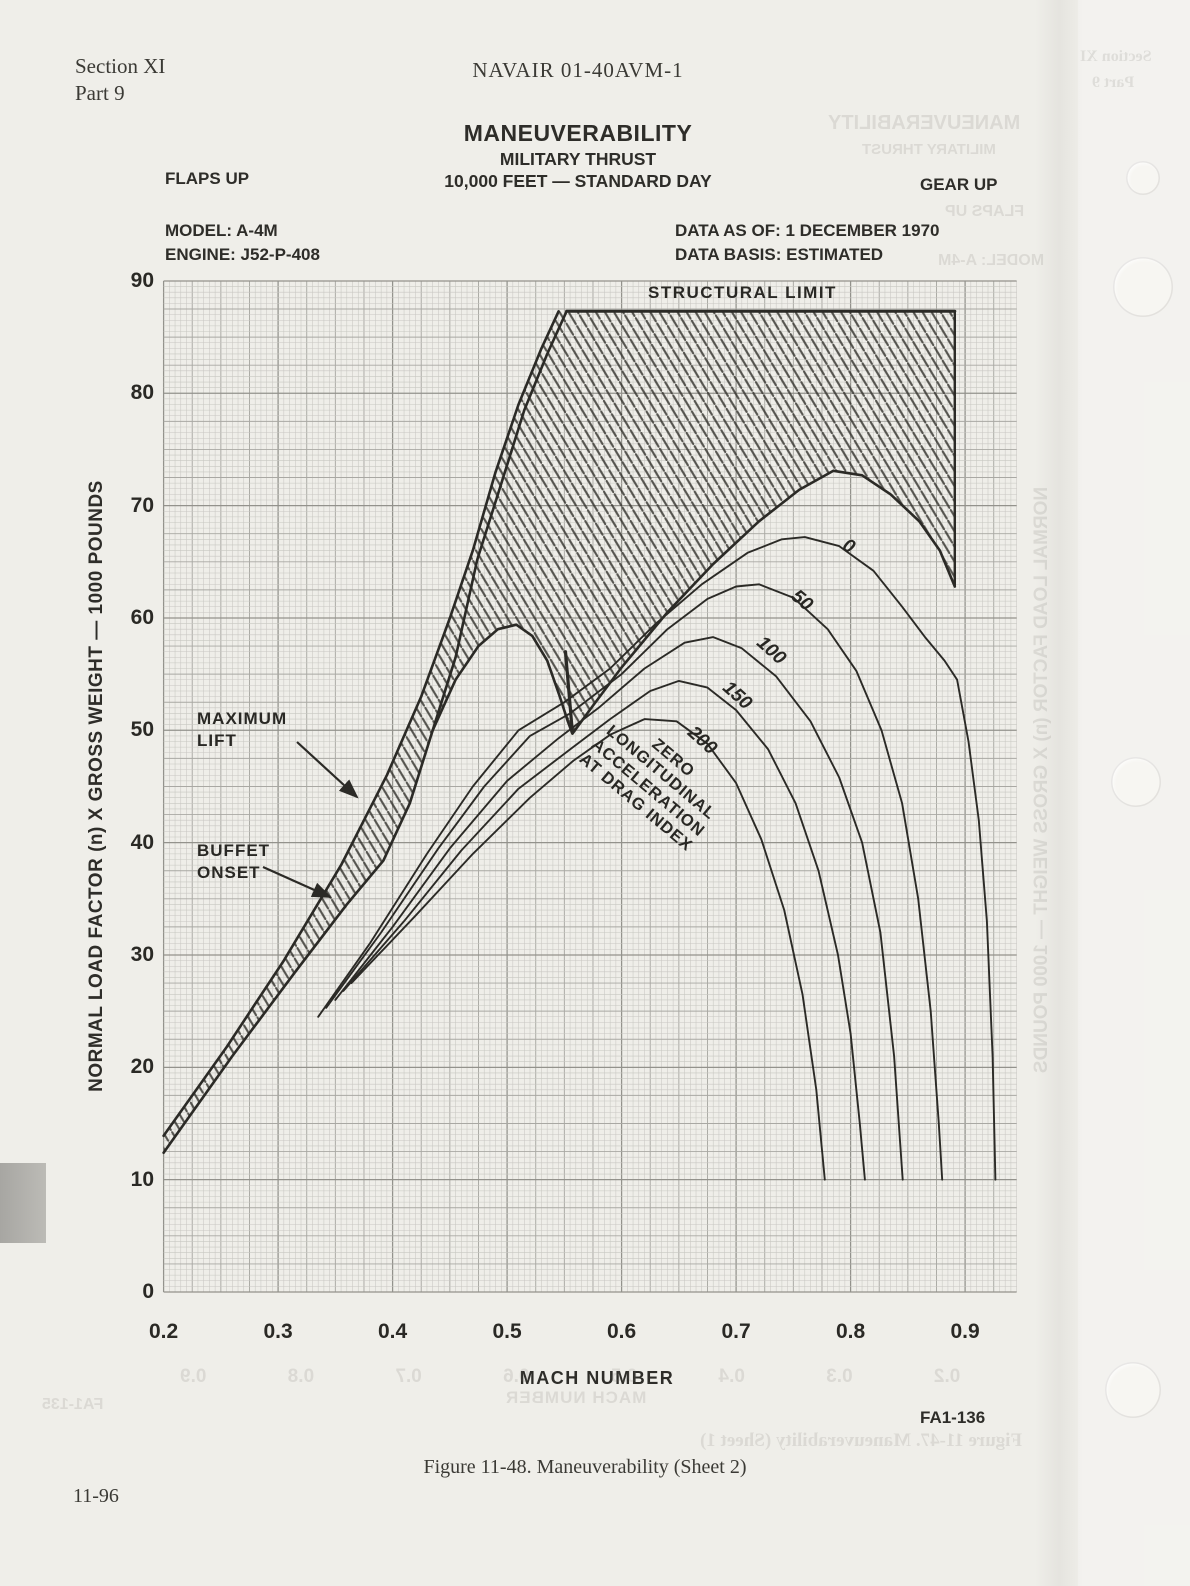 The height and width of the screenshot is (1586, 1190). What do you see at coordinates (807, 230) in the screenshot?
I see `data-as-of-label: DATA AS OF: 1 DECEMBER 1970` at bounding box center [807, 230].